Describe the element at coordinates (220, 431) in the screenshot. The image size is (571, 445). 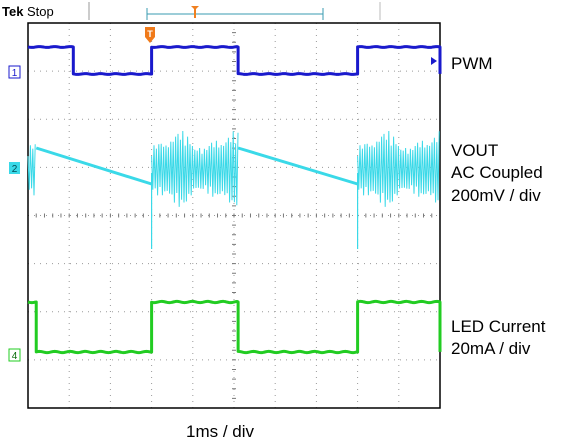
I see `timebase-label: 1ms / div` at that location.